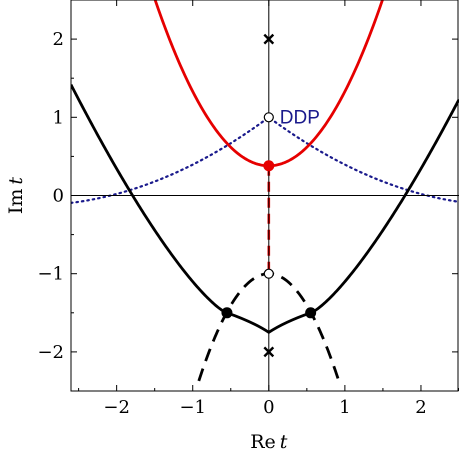  Describe the element at coordinates (284, 442) in the screenshot. I see `x-axis-title-var: t` at that location.